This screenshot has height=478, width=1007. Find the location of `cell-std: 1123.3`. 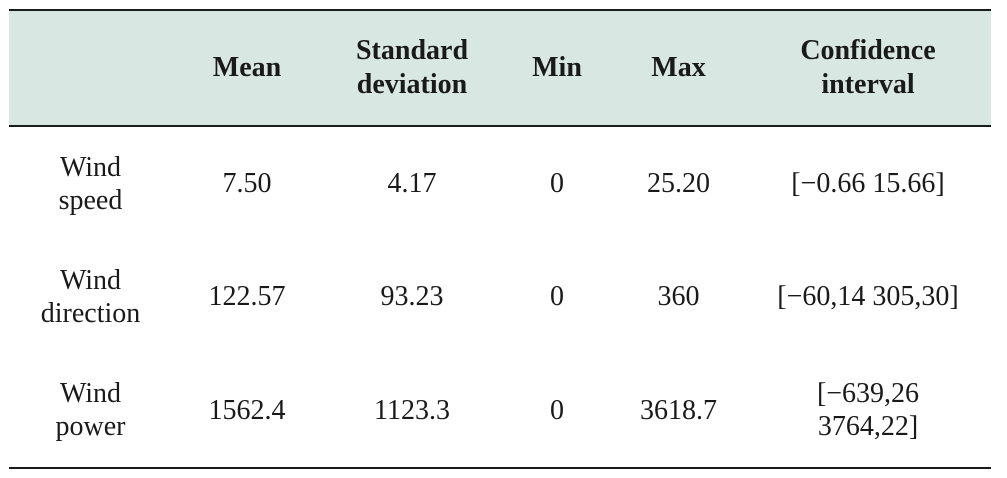

cell-std: 1123.3 is located at coordinates (412, 411).